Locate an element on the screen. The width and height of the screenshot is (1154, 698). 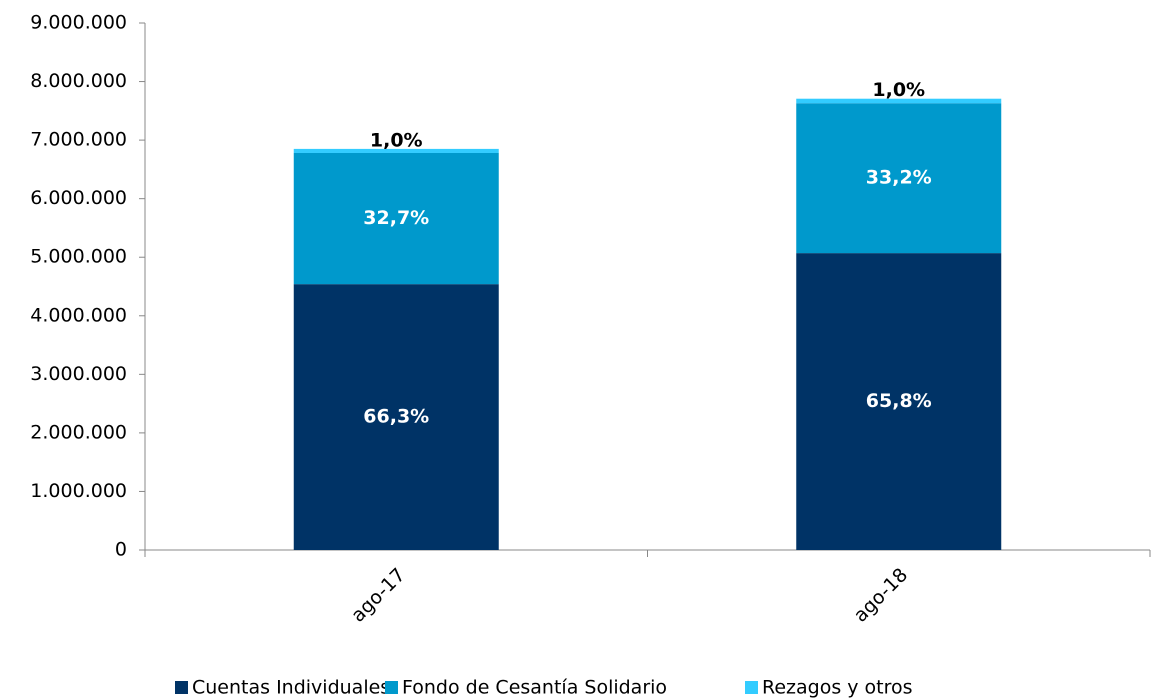
data-label: 33,2% is located at coordinates (899, 178).